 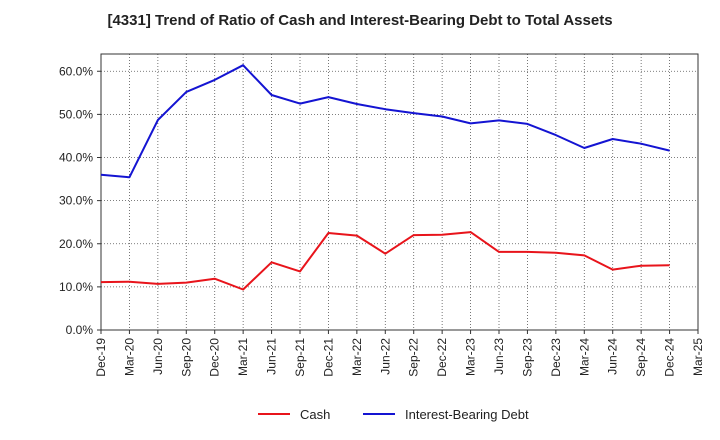 What do you see at coordinates (76, 71) in the screenshot?
I see `y-tick-label: 60.0%` at bounding box center [76, 71].